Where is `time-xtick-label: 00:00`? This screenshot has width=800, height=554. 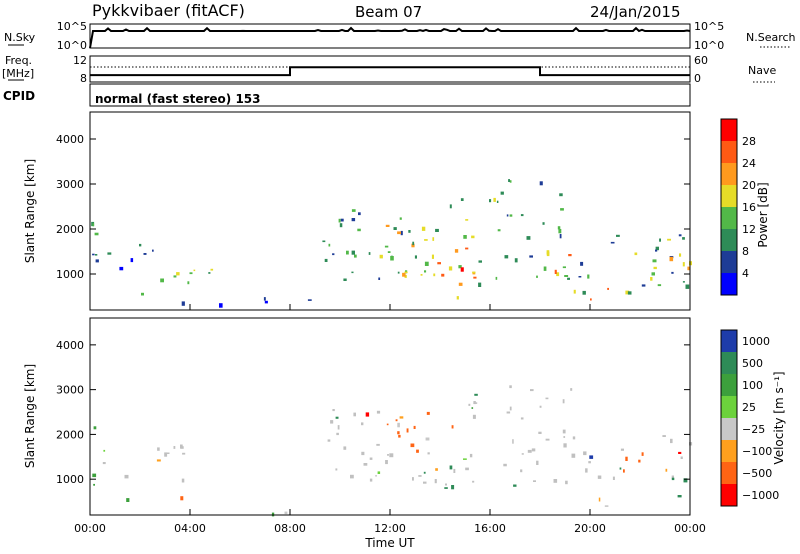 time-xtick-label: 00:00 is located at coordinates (90, 528).